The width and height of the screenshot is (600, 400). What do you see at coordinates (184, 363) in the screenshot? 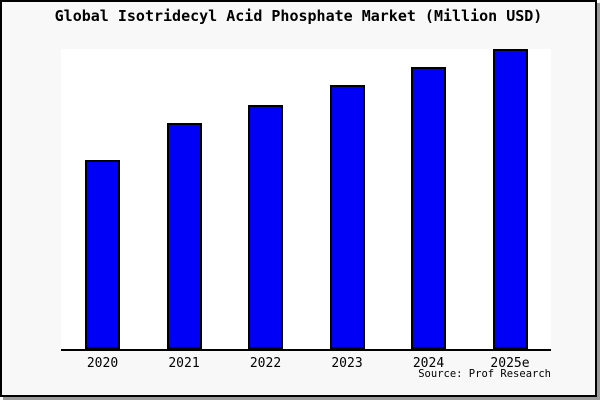
I see `x-tick-label-2021: 2021` at bounding box center [184, 363].